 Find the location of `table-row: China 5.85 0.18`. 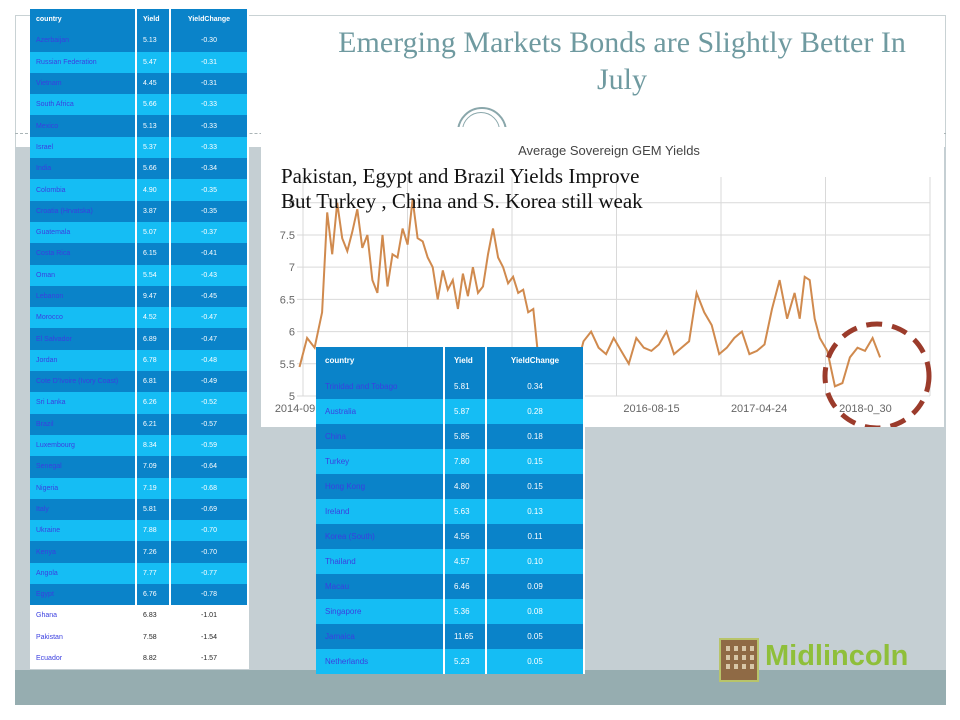

table-row: China 5.85 0.18 is located at coordinates (450, 436).